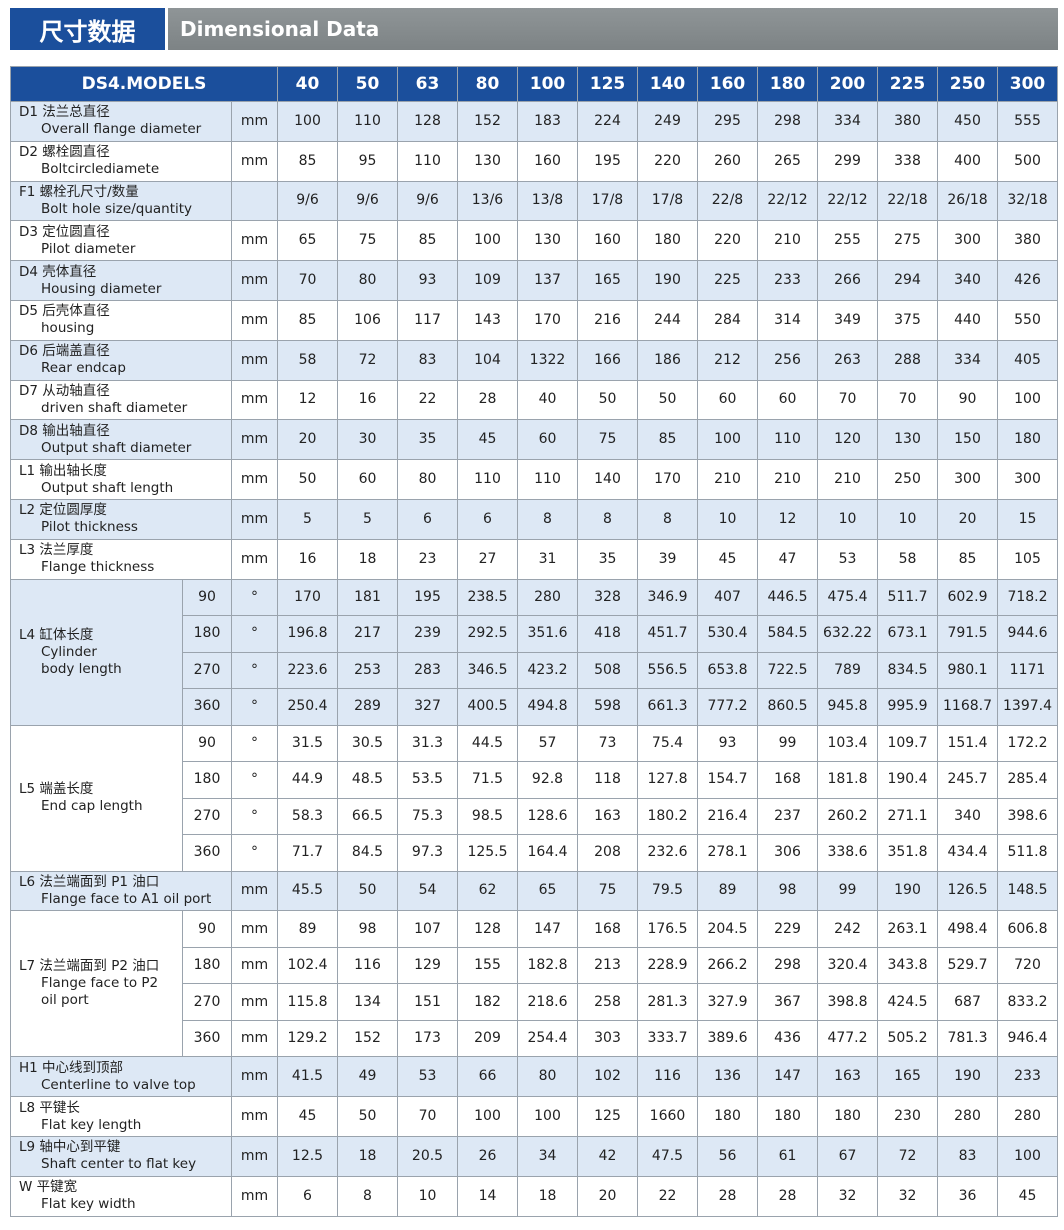 The height and width of the screenshot is (1230, 1064). Describe the element at coordinates (967, 707) in the screenshot. I see `value-cell: 1168.7` at that location.